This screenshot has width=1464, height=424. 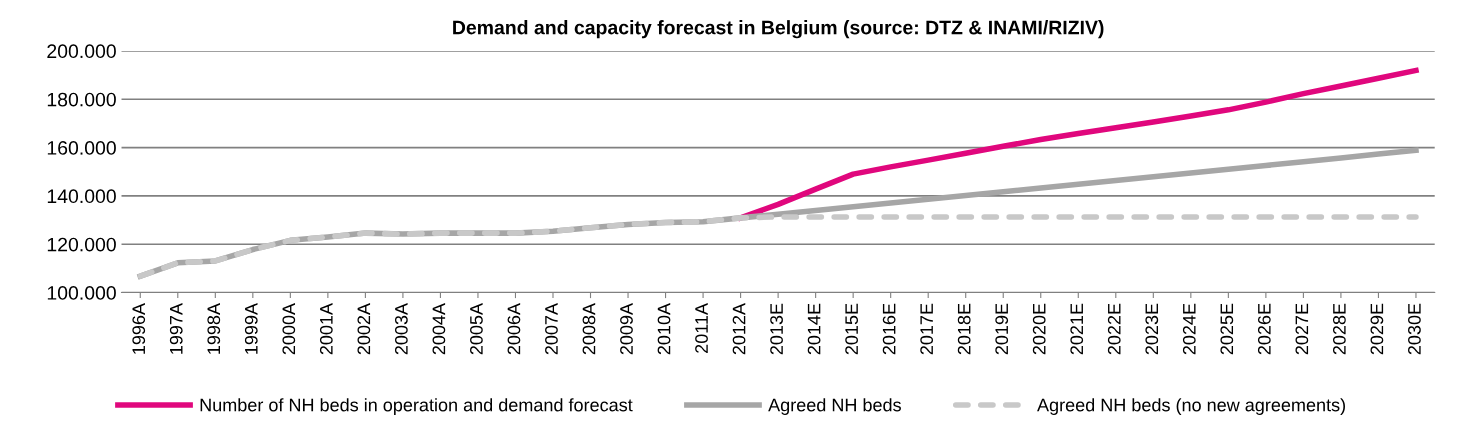 I want to click on x-tick-label: 2001A, so click(x=326, y=329).